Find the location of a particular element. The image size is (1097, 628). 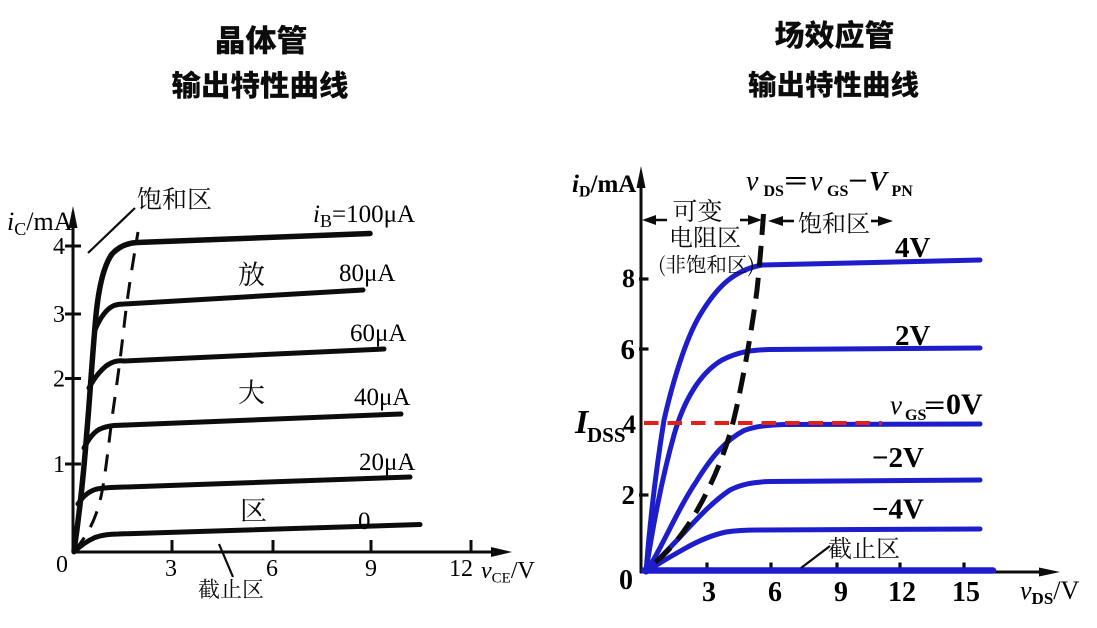

svg-text: 4V is located at coordinates (913, 248).